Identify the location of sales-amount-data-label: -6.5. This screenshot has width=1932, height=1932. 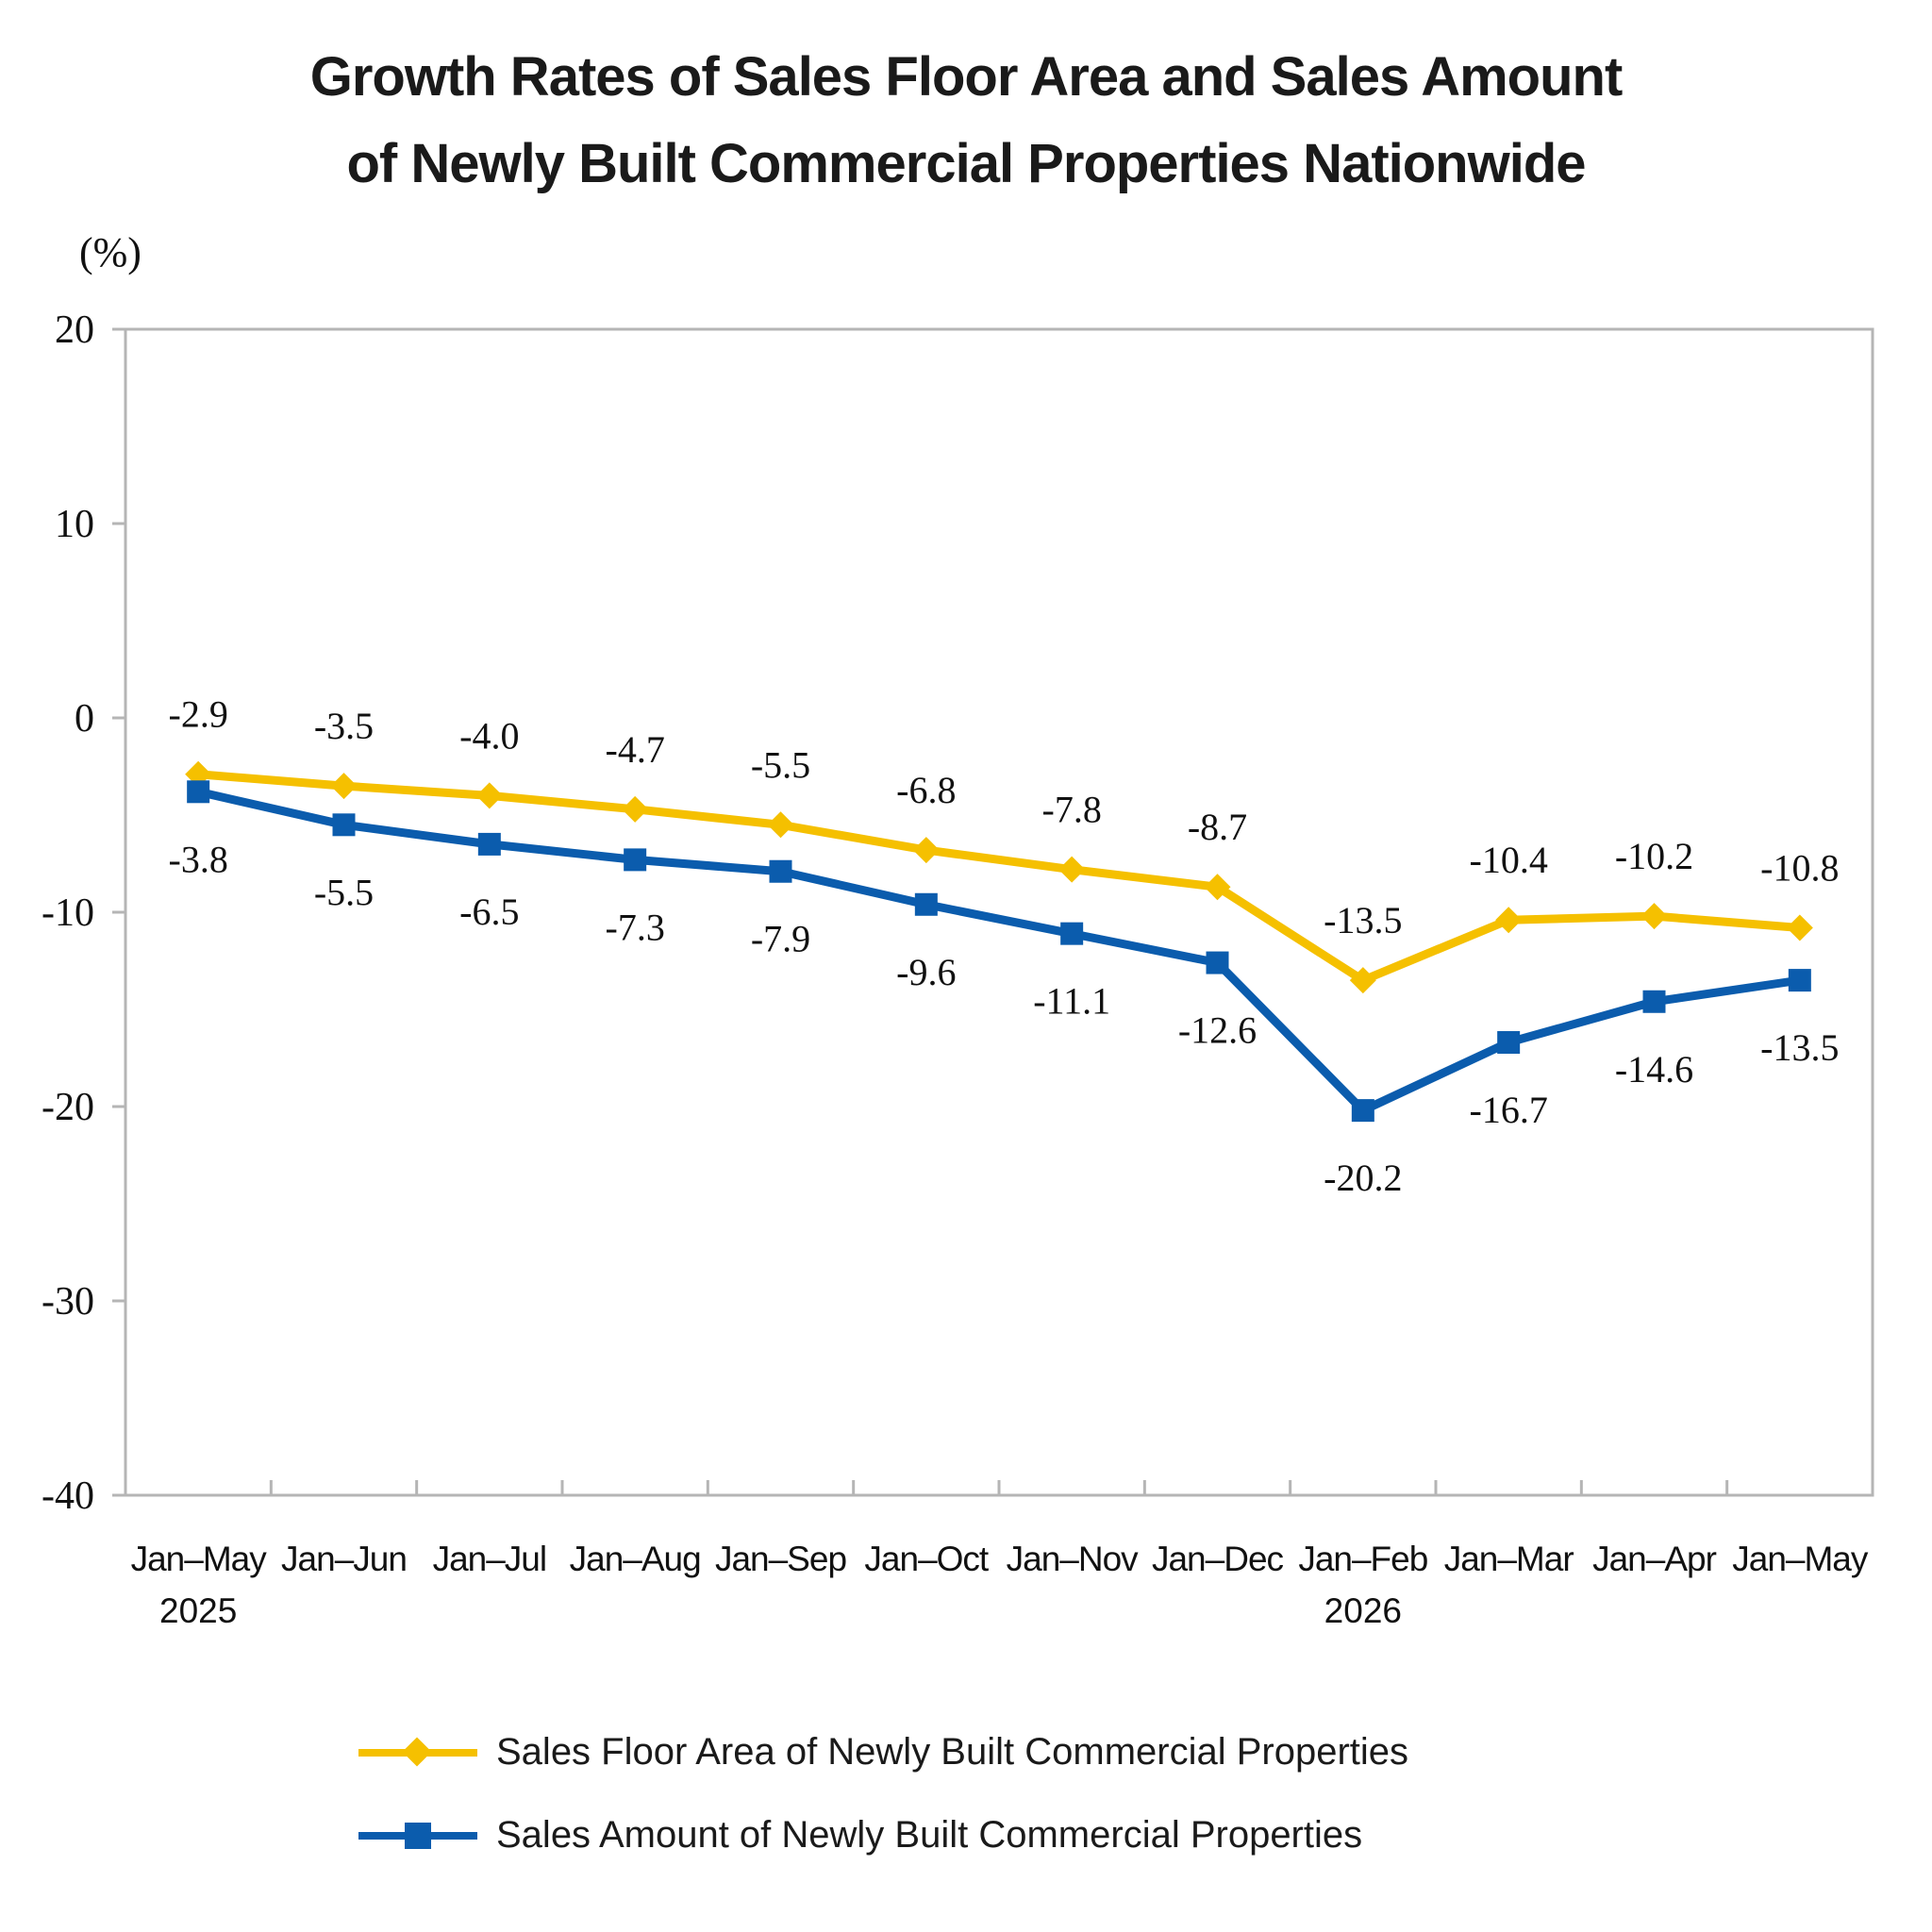
(489, 912).